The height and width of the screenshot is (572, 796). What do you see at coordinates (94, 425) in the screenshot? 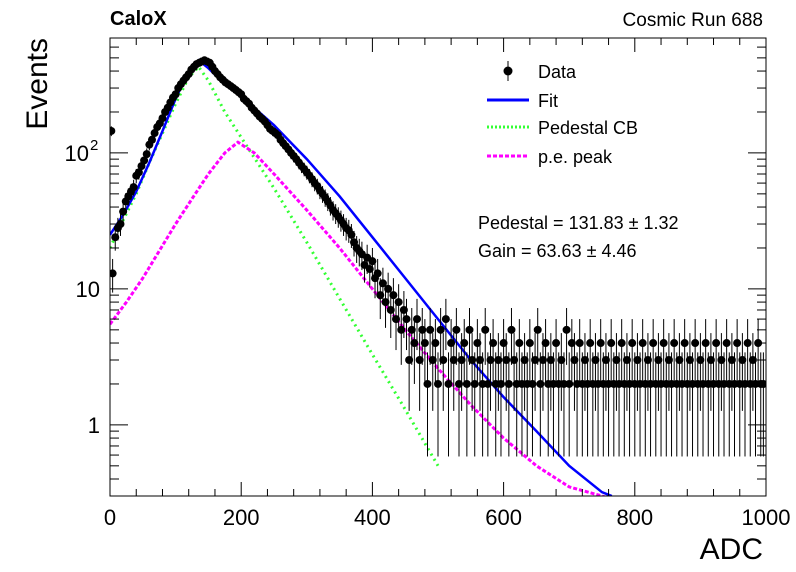
I see `y-tick-label: 1` at bounding box center [94, 425].